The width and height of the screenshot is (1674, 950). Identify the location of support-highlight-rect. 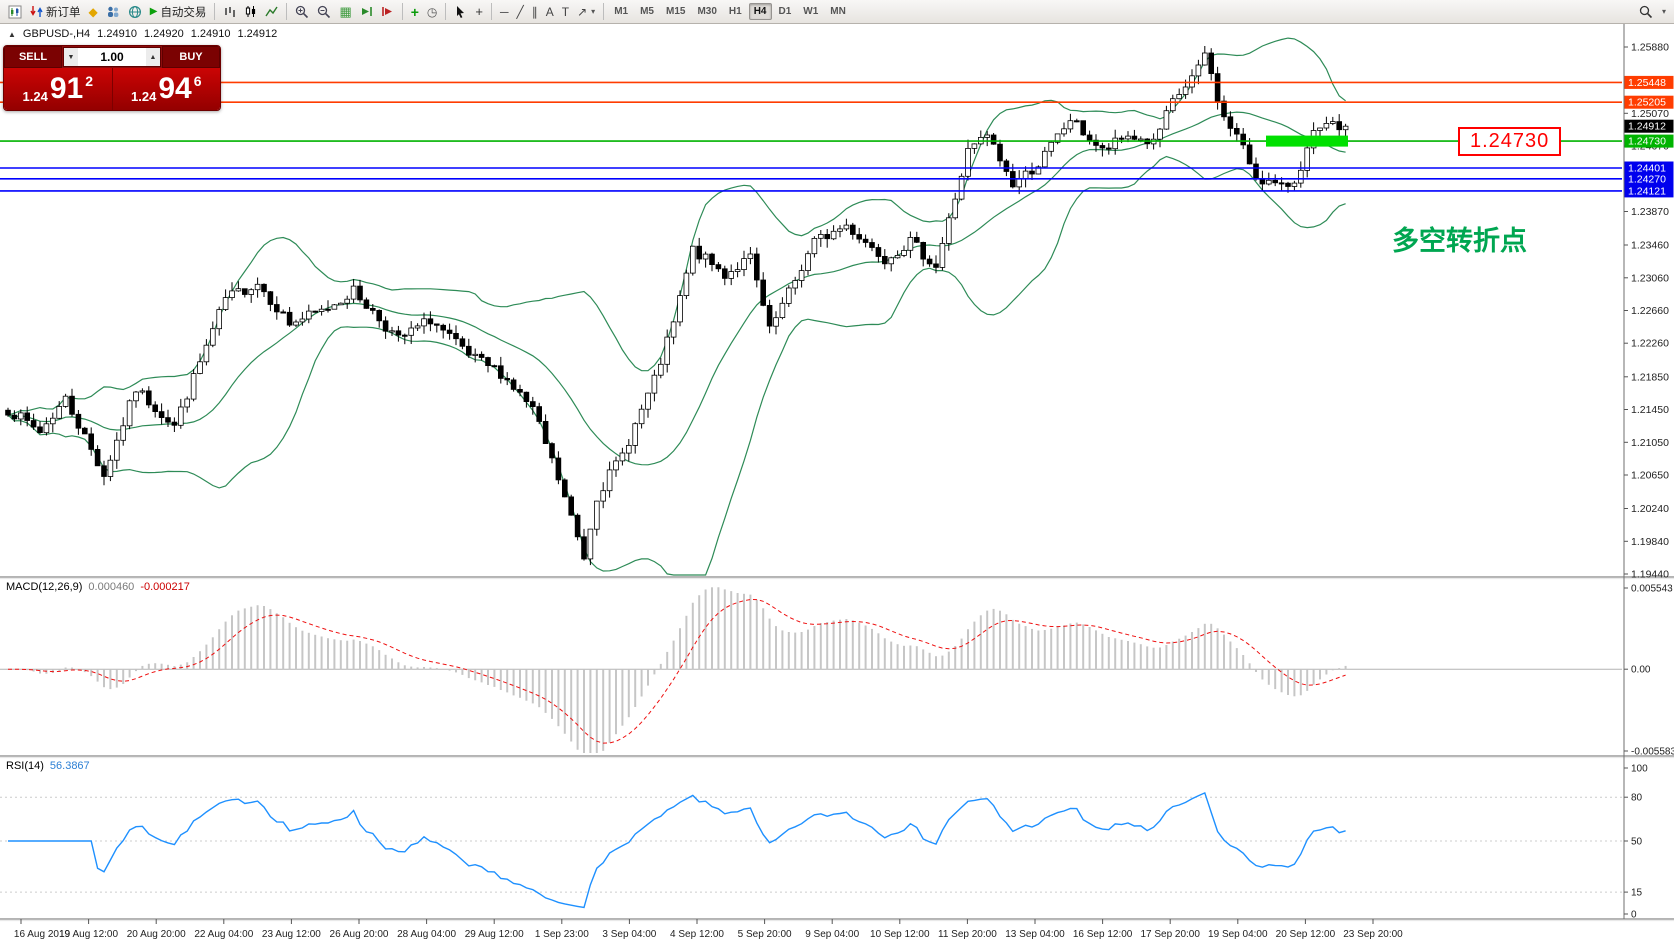
(1307, 141).